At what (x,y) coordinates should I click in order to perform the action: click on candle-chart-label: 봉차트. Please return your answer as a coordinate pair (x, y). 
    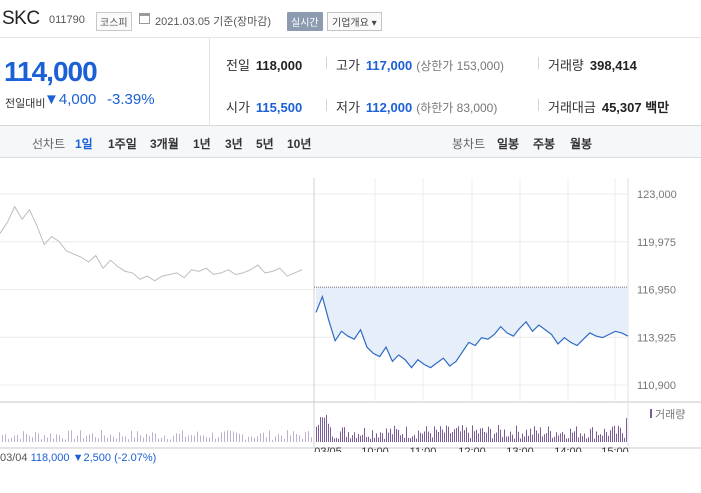
    Looking at the image, I should click on (469, 144).